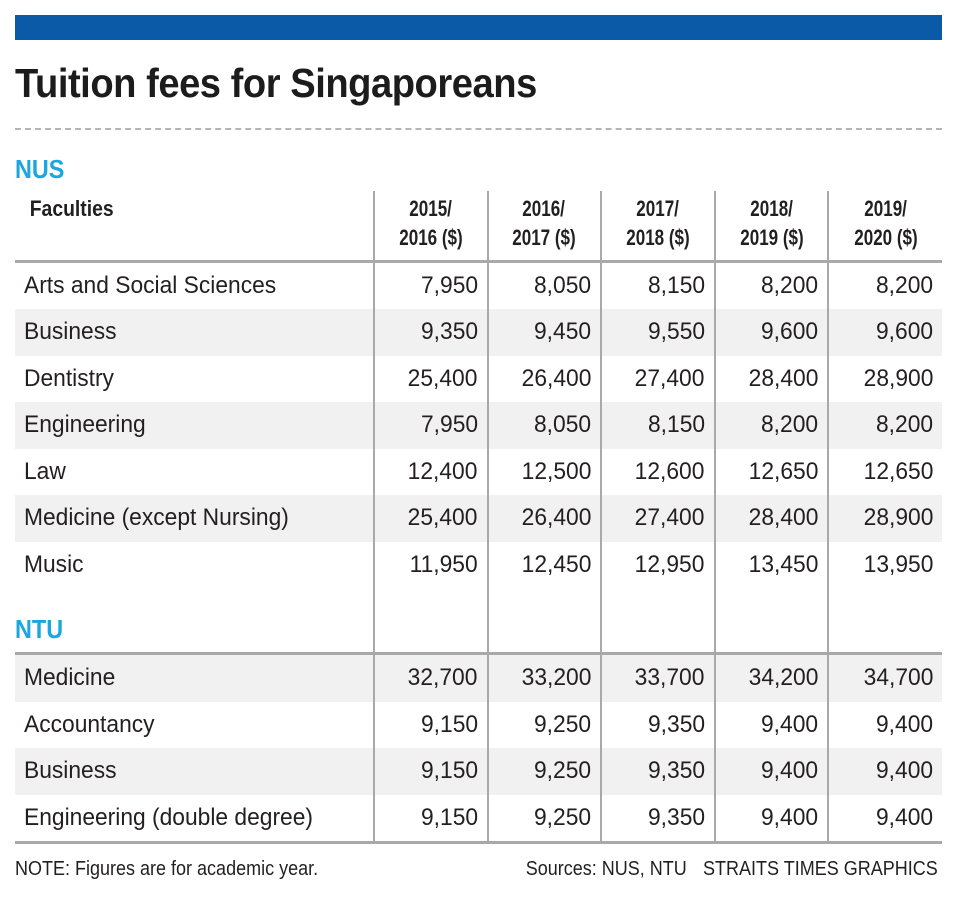 This screenshot has height=916, width=960. Describe the element at coordinates (167, 869) in the screenshot. I see `footnote: NOTE: Figures are for academic year.` at that location.